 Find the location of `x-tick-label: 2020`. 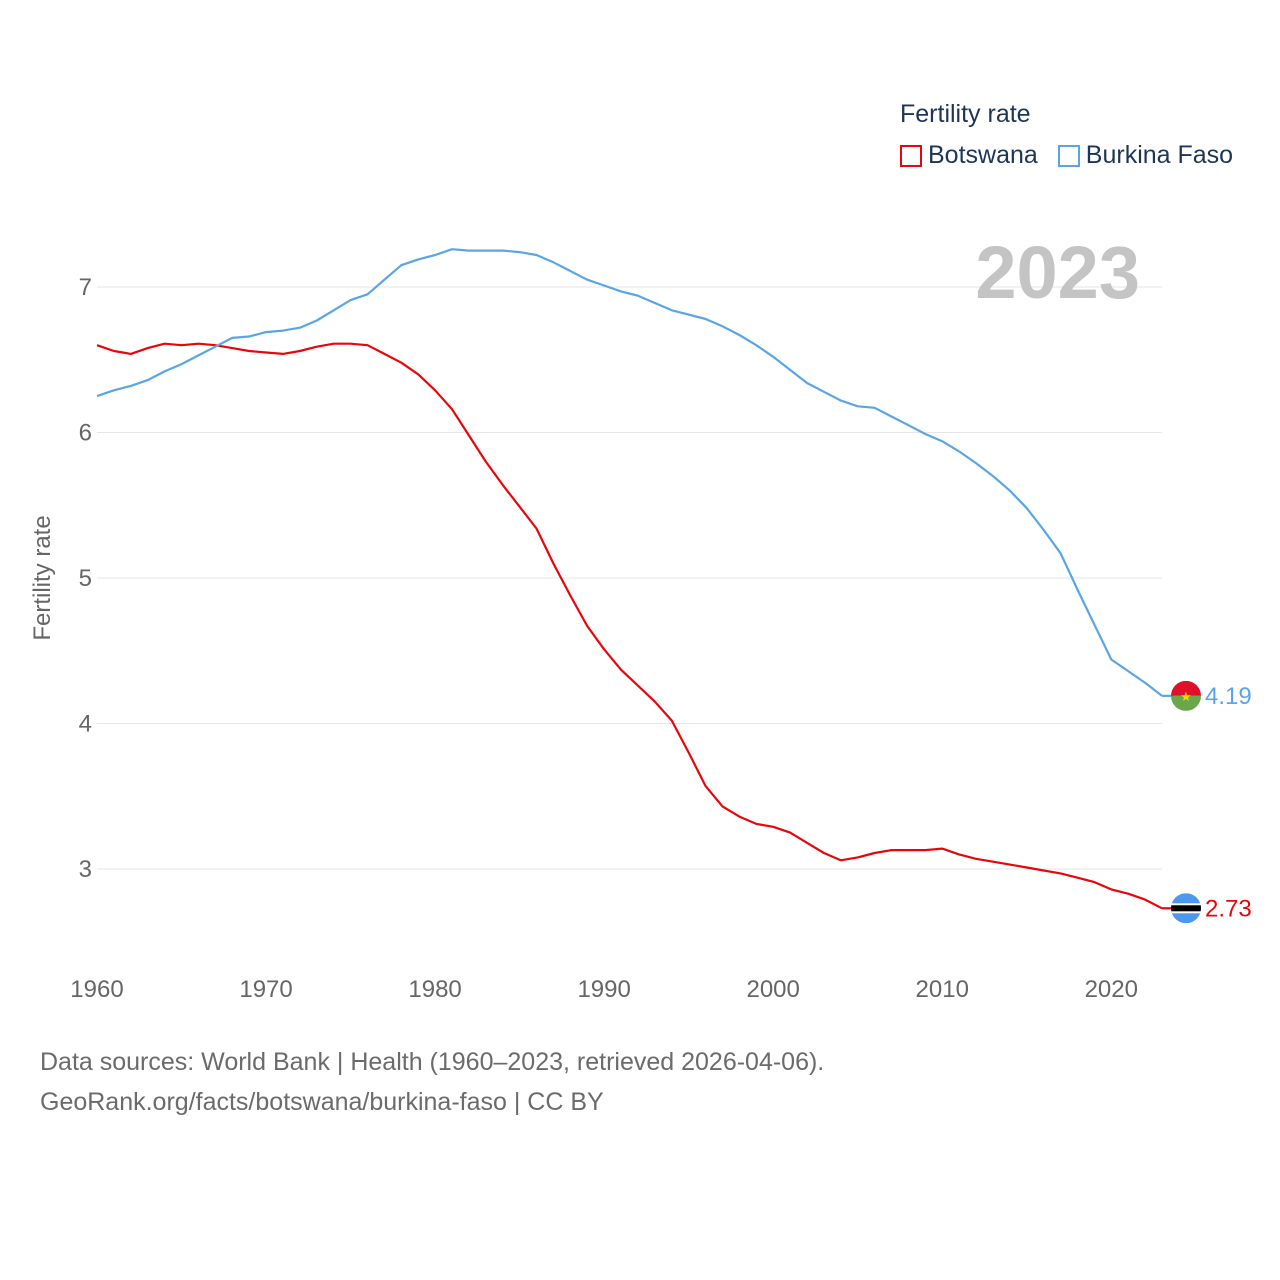

x-tick-label: 2020 is located at coordinates (1111, 989).